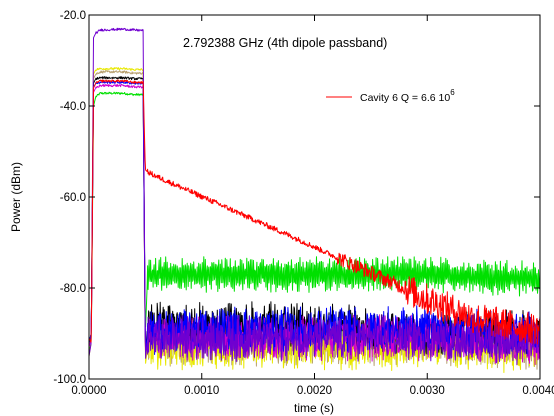 Image resolution: width=554 pixels, height=416 pixels. Describe the element at coordinates (88, 391) in the screenshot. I see `x-tick-label-0: 0.0000` at that location.